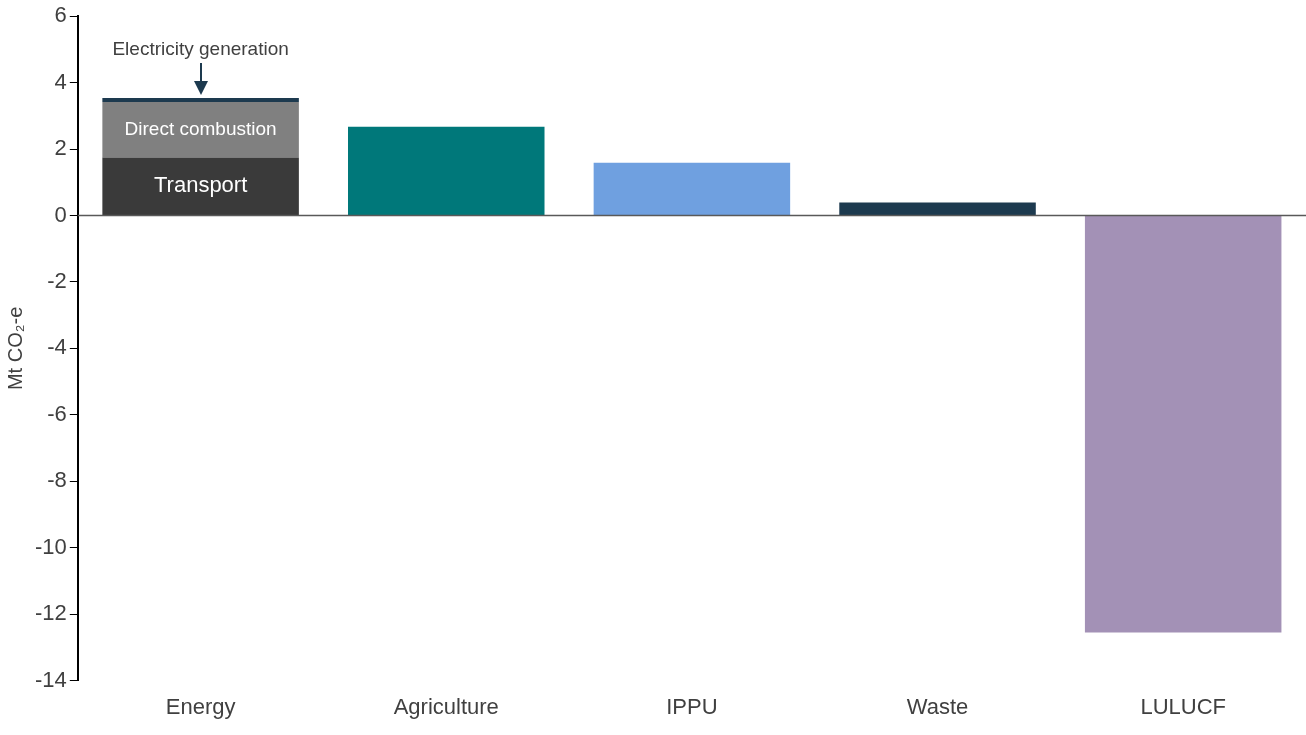 The image size is (1306, 735). What do you see at coordinates (51, 546) in the screenshot?
I see `y-tick-label: -10` at bounding box center [51, 546].